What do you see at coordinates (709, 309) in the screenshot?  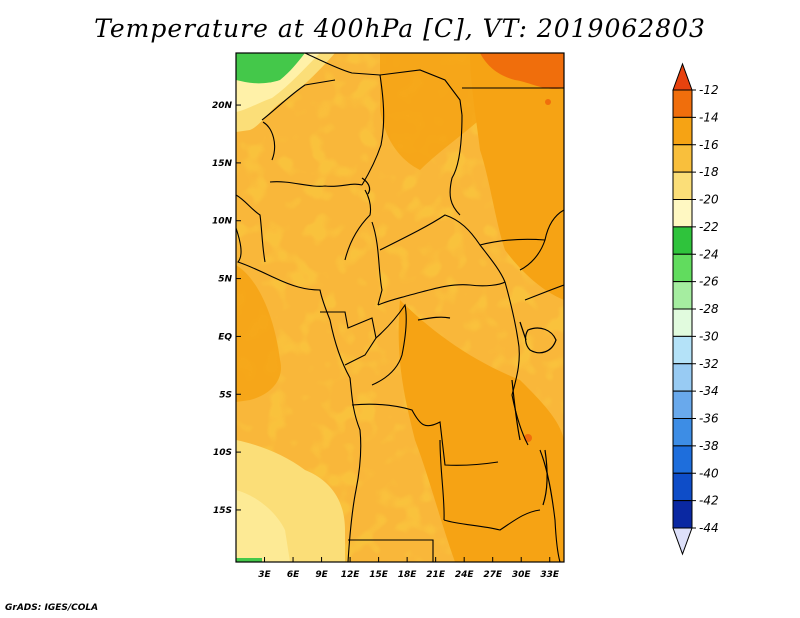 I see `colorbar-label: -28` at bounding box center [709, 309].